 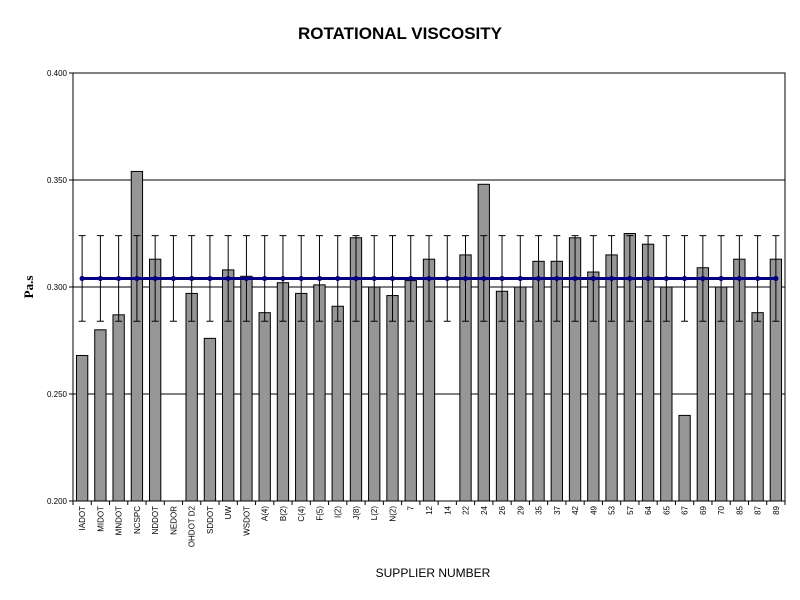 What do you see at coordinates (575, 509) in the screenshot?
I see `x-tick-label: 42` at bounding box center [575, 509].